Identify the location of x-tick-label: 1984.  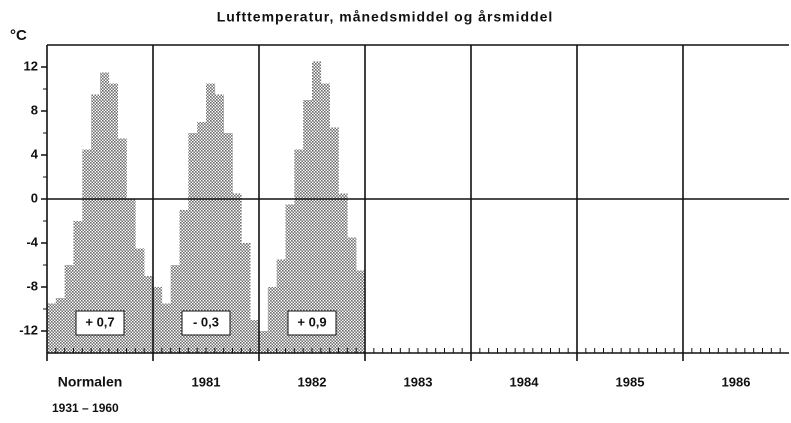
(525, 381).